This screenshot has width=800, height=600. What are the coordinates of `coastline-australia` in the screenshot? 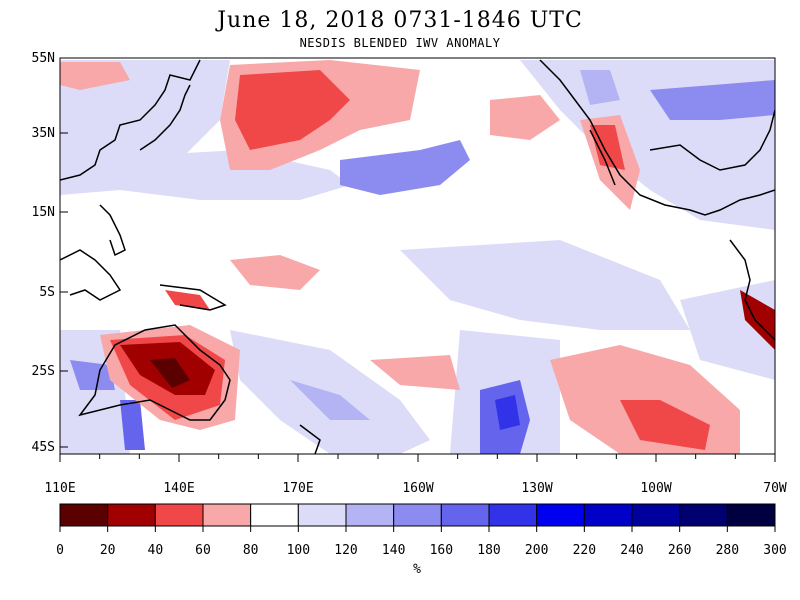 It's located at (154, 372).